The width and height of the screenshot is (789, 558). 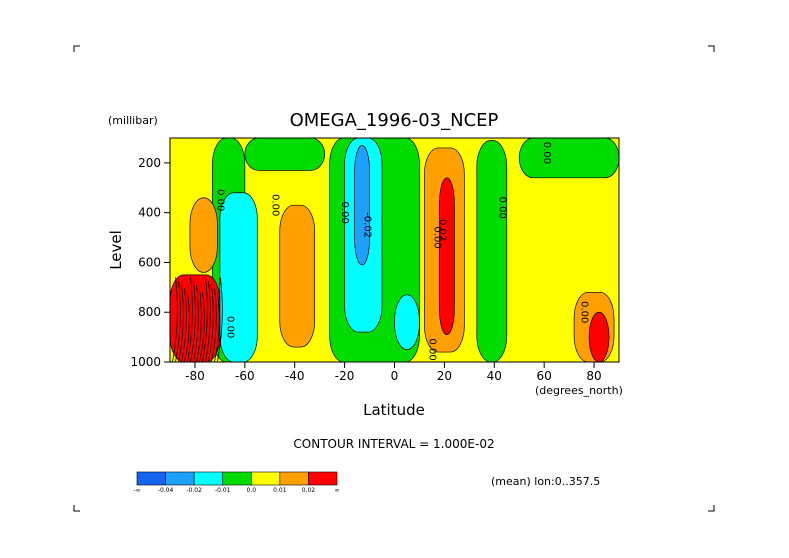 I want to click on y-tick-label-2: 600, so click(x=149, y=262).